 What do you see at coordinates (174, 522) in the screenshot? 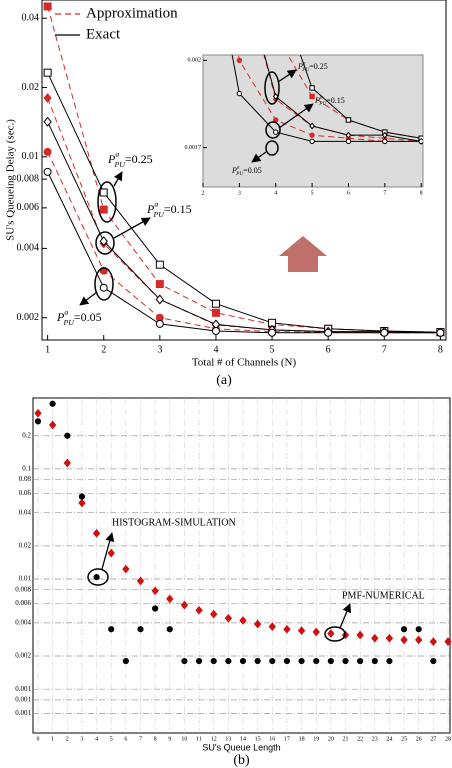
I see `series-annotation: HISTOGRAM-SIMULATION` at bounding box center [174, 522].